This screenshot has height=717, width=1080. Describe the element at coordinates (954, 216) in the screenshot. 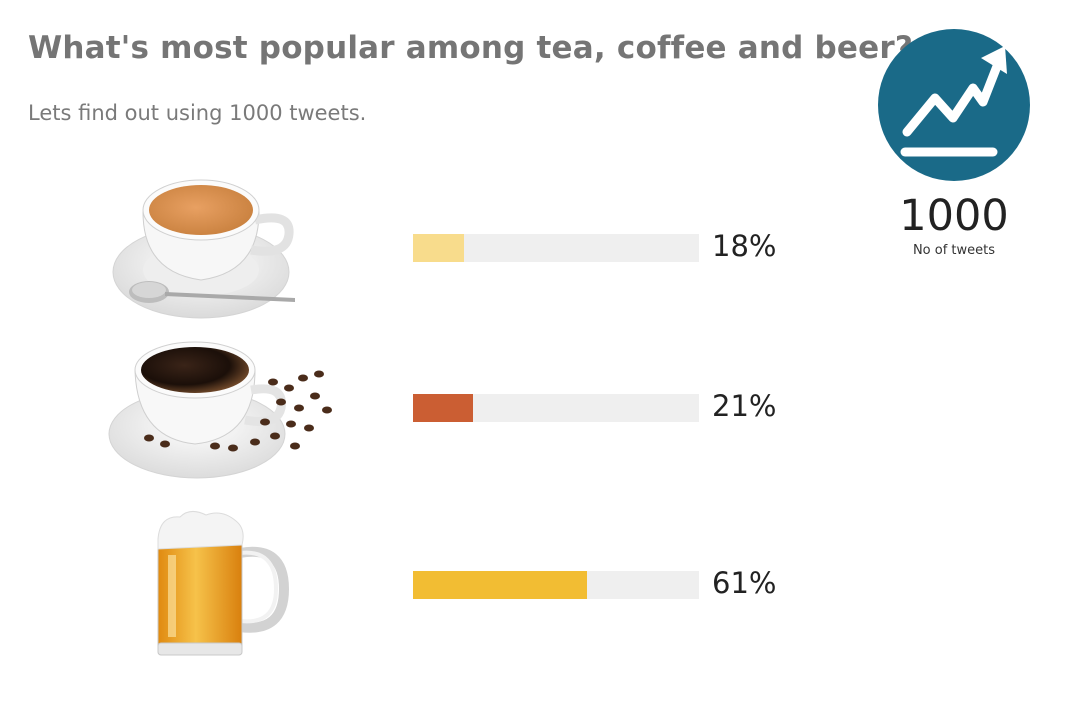

I see `tweet-count-value: 1000` at that location.